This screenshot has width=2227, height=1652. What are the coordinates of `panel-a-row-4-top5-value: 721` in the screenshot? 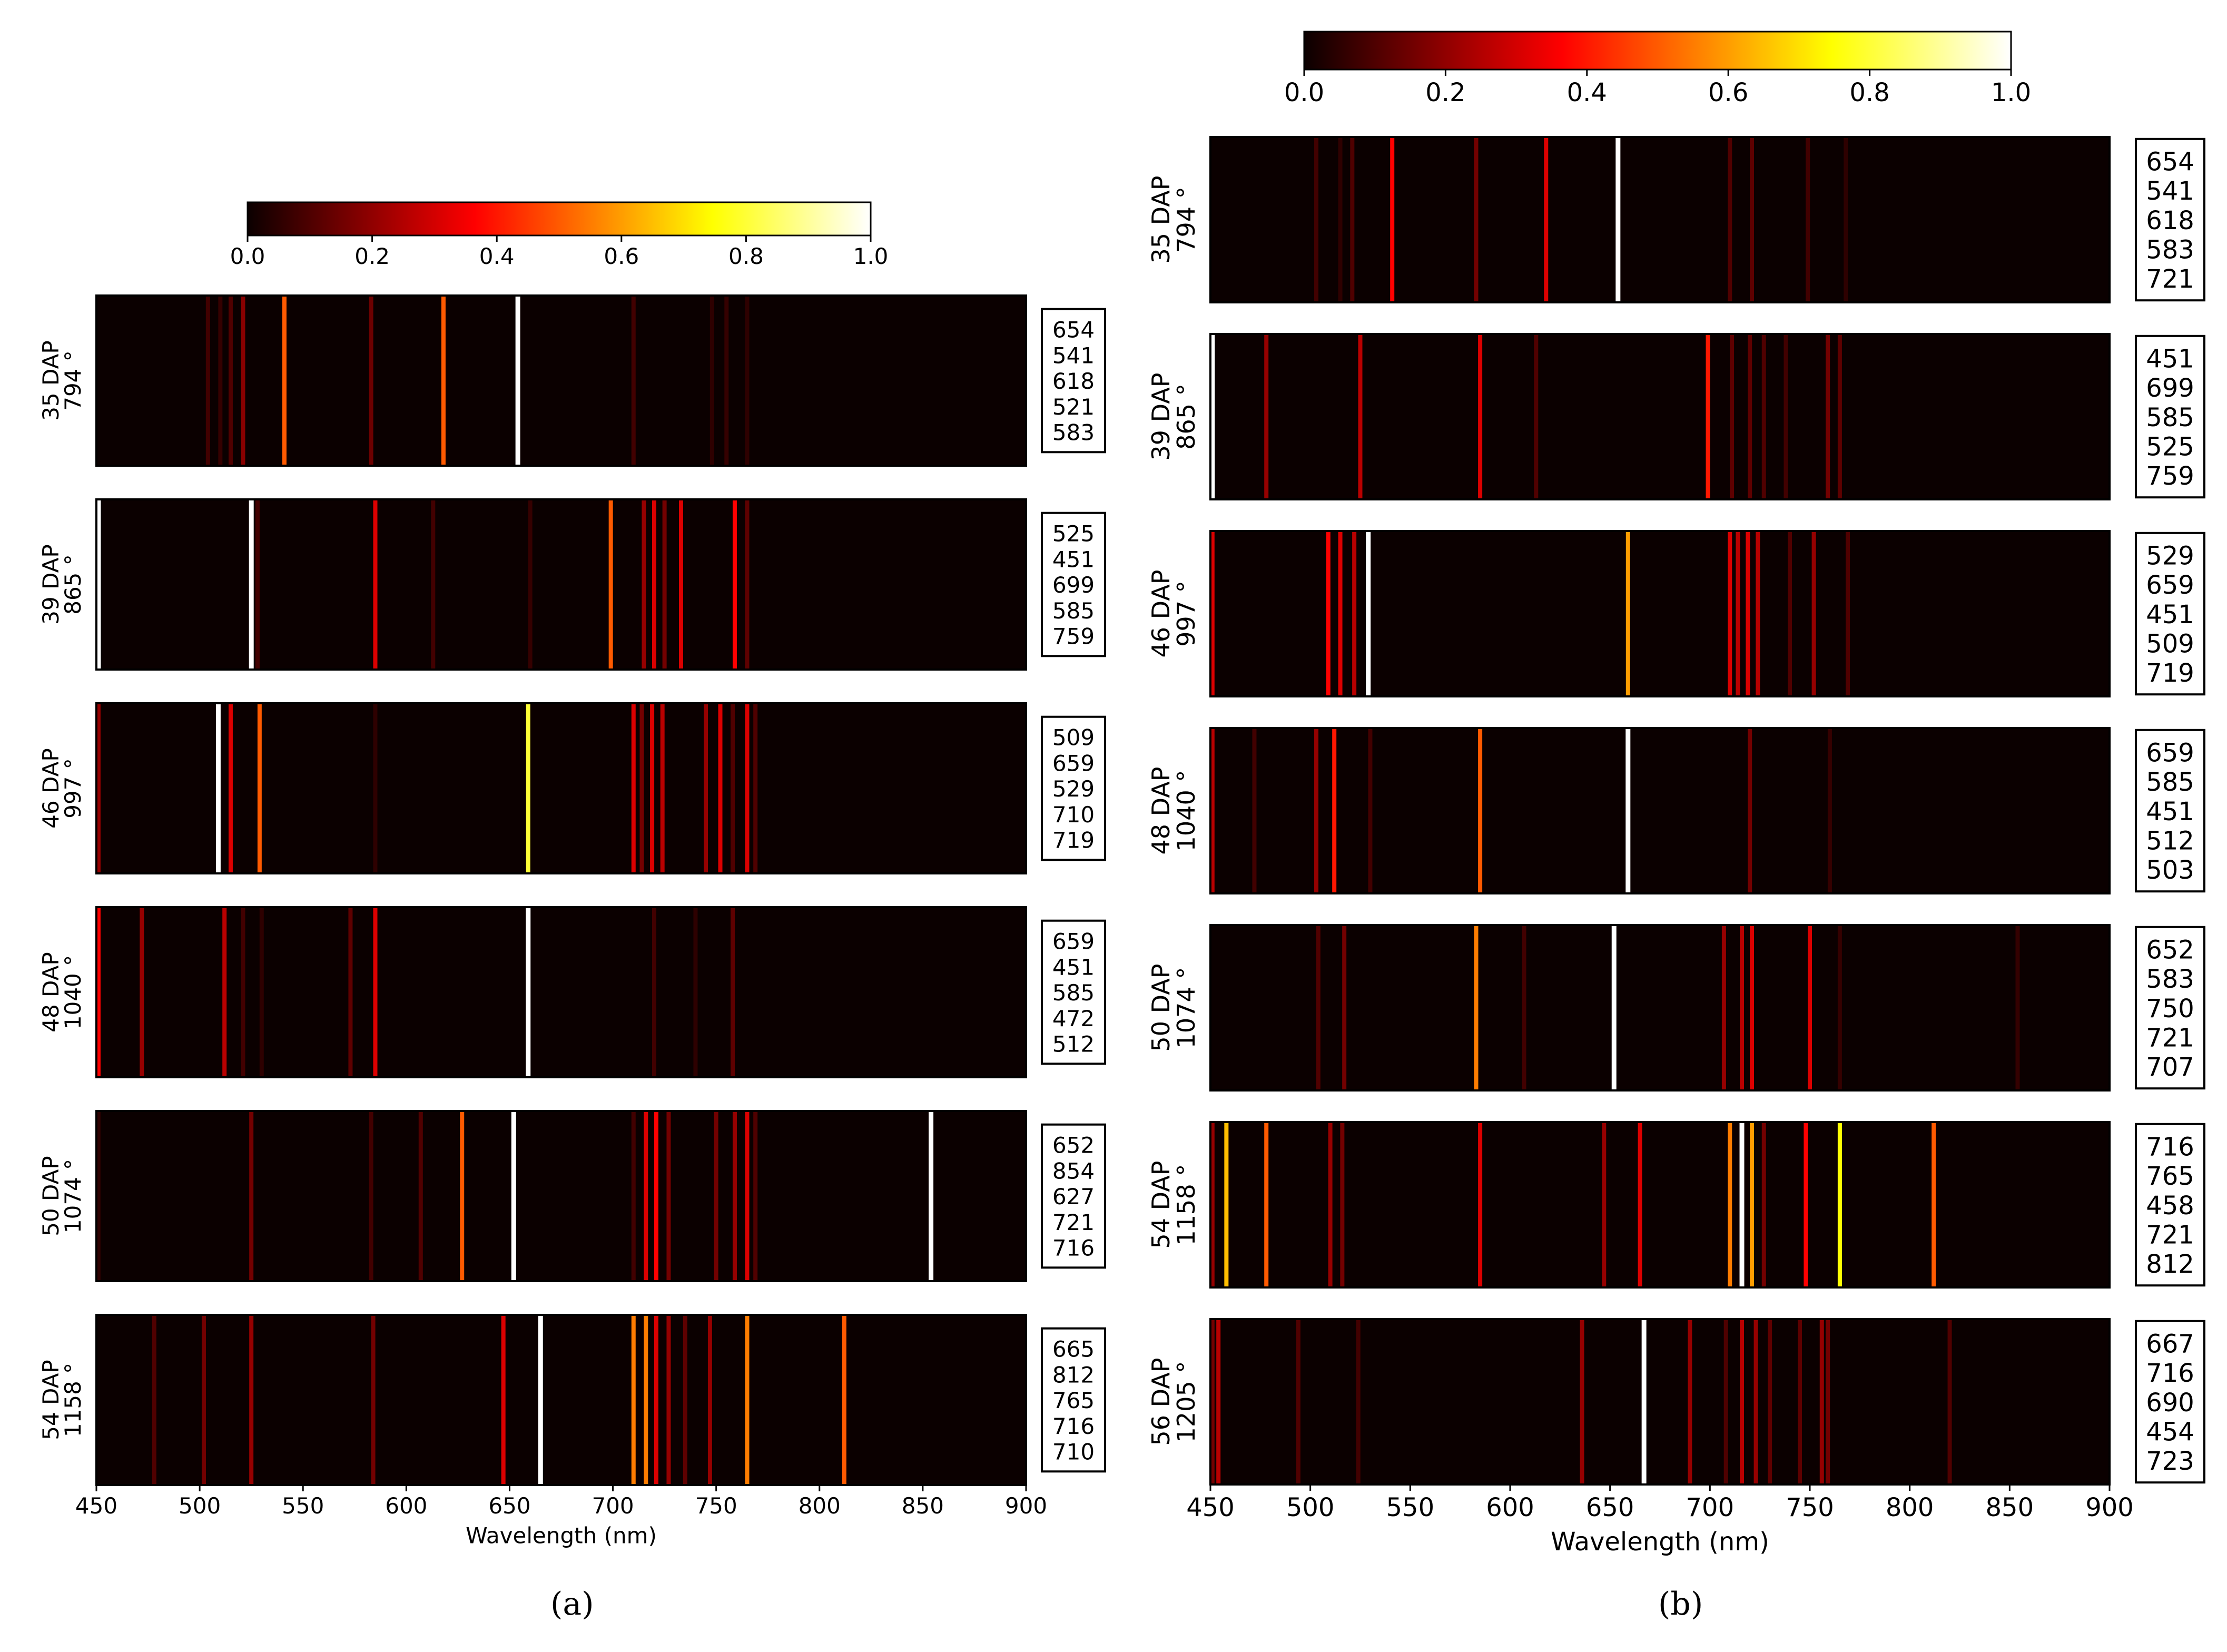 It's located at (1073, 1222).